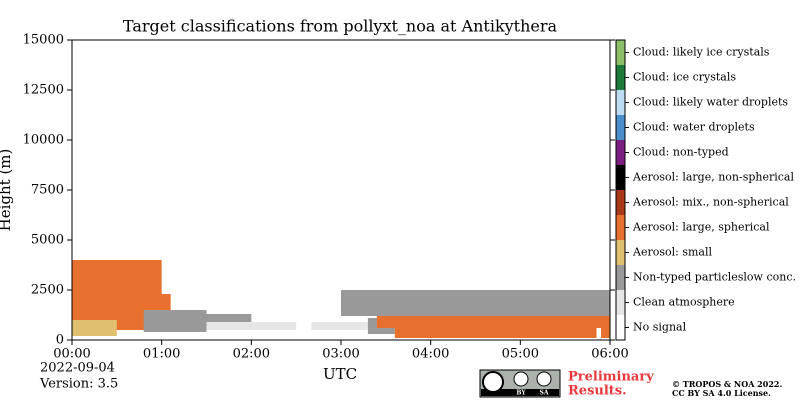  I want to click on x-tick-label: 04:00, so click(430, 354).